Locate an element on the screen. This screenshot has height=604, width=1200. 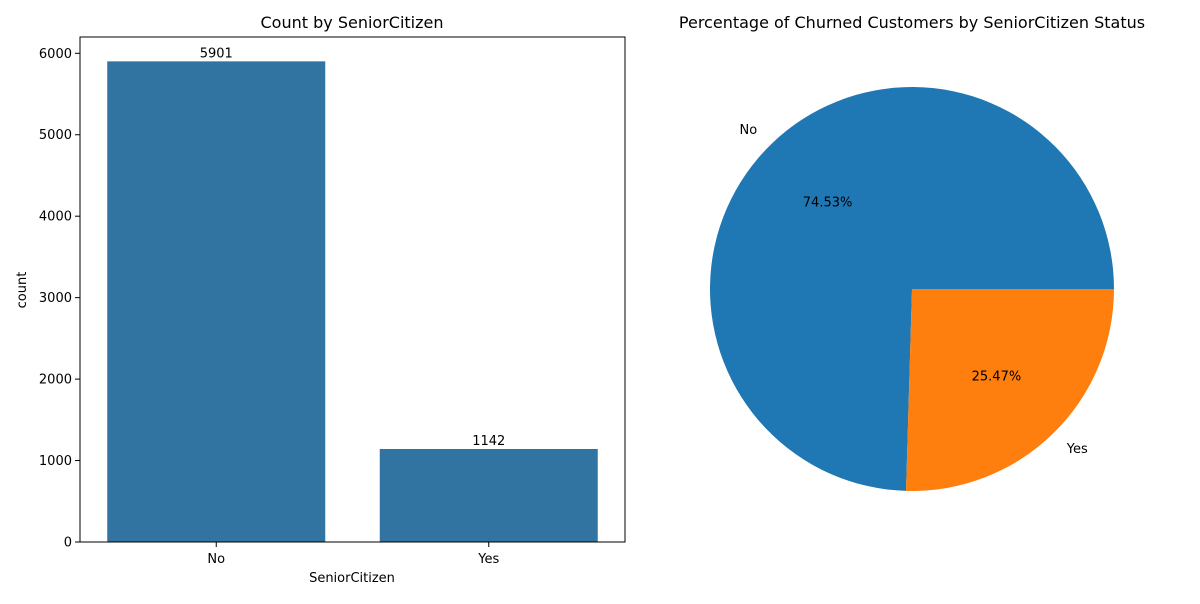
bar-yes is located at coordinates (488, 495).